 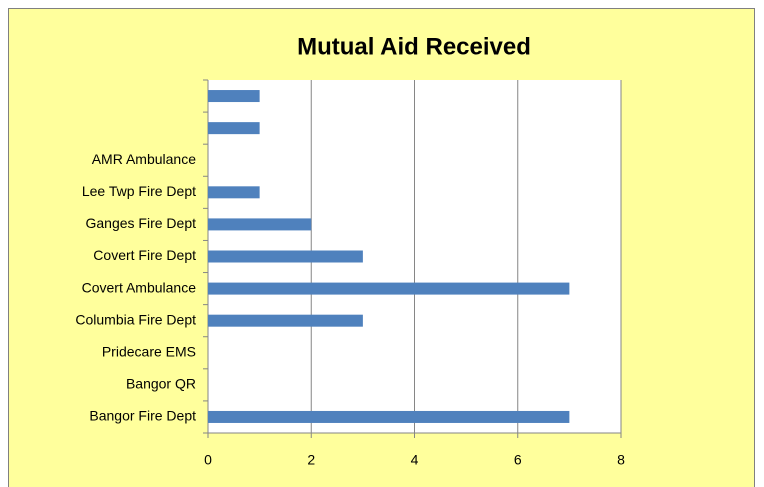 What do you see at coordinates (208, 460) in the screenshot?
I see `x-tick-label: 0` at bounding box center [208, 460].